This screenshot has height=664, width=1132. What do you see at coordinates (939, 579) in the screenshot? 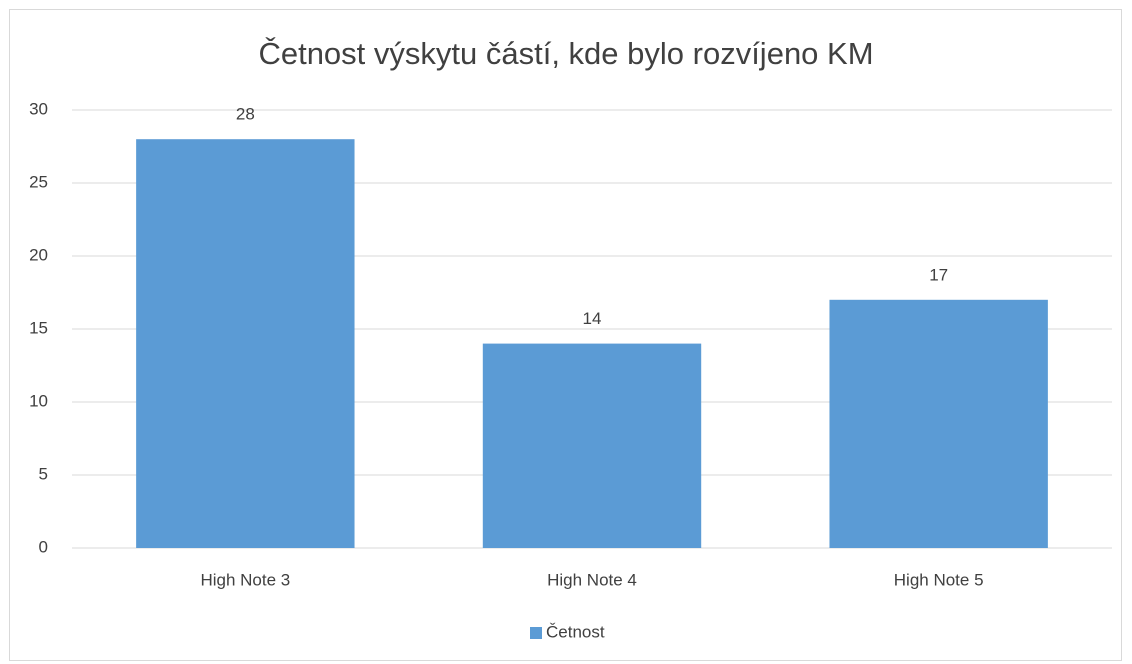
I see `x-tick-label: High Note 5` at bounding box center [939, 579].